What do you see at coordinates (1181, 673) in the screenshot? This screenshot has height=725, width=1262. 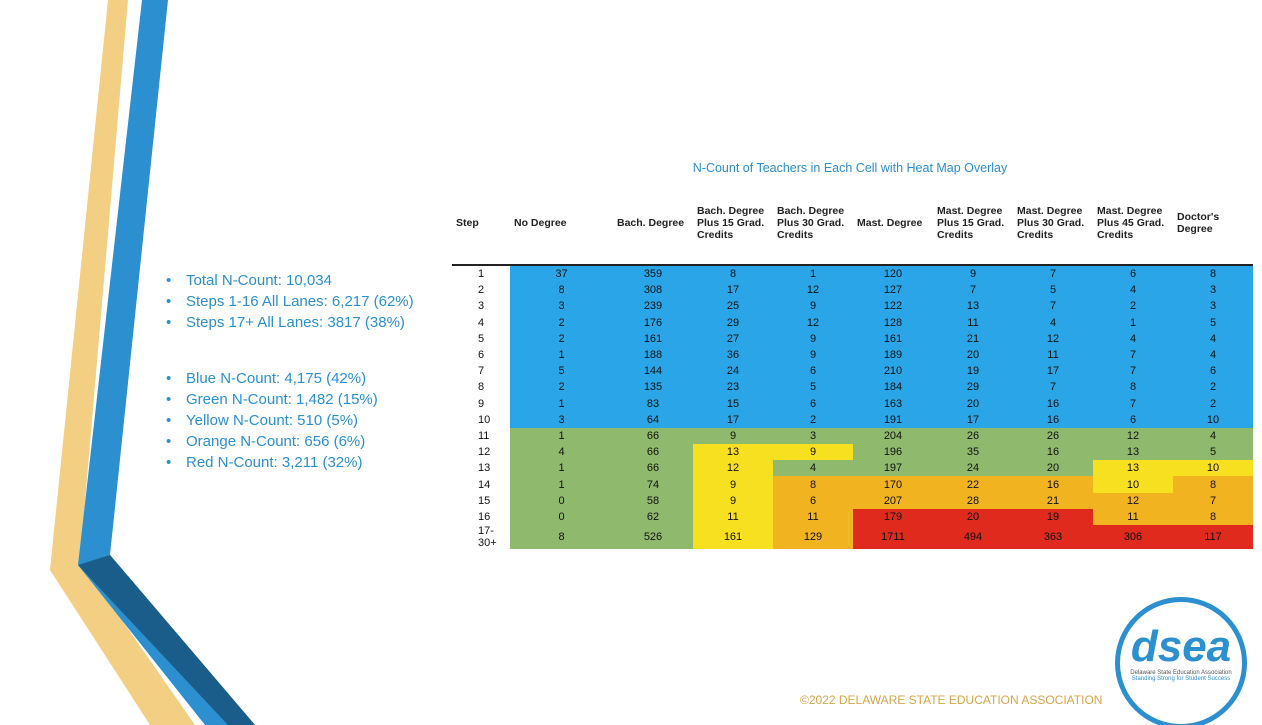 I see `logo-caption: Delaware State Education Association` at bounding box center [1181, 673].